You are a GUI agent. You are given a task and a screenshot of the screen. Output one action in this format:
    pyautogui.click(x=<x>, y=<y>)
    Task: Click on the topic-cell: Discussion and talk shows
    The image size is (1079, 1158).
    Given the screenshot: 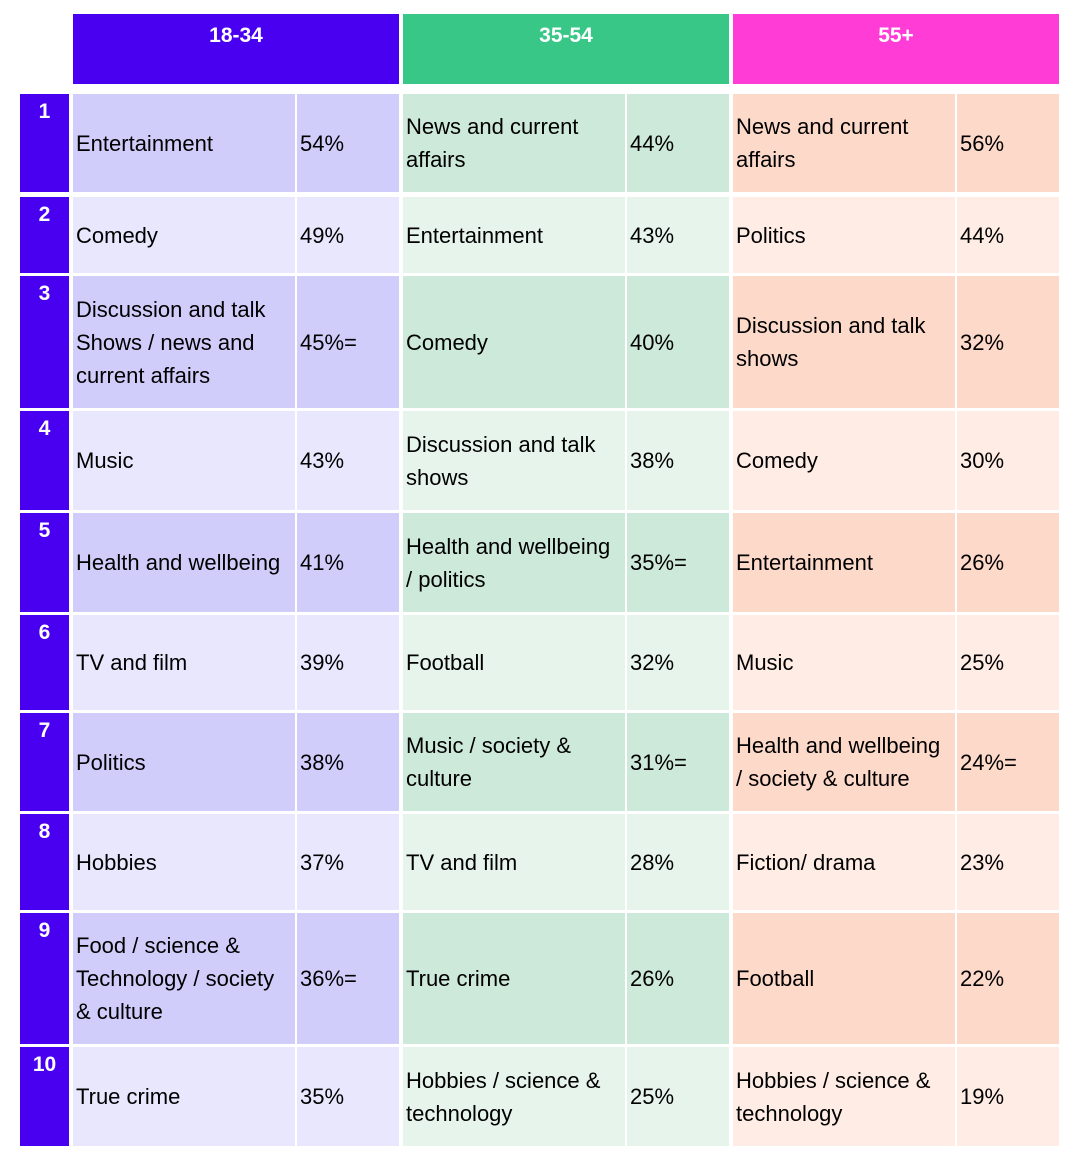 What is the action you would take?
    pyautogui.click(x=844, y=342)
    